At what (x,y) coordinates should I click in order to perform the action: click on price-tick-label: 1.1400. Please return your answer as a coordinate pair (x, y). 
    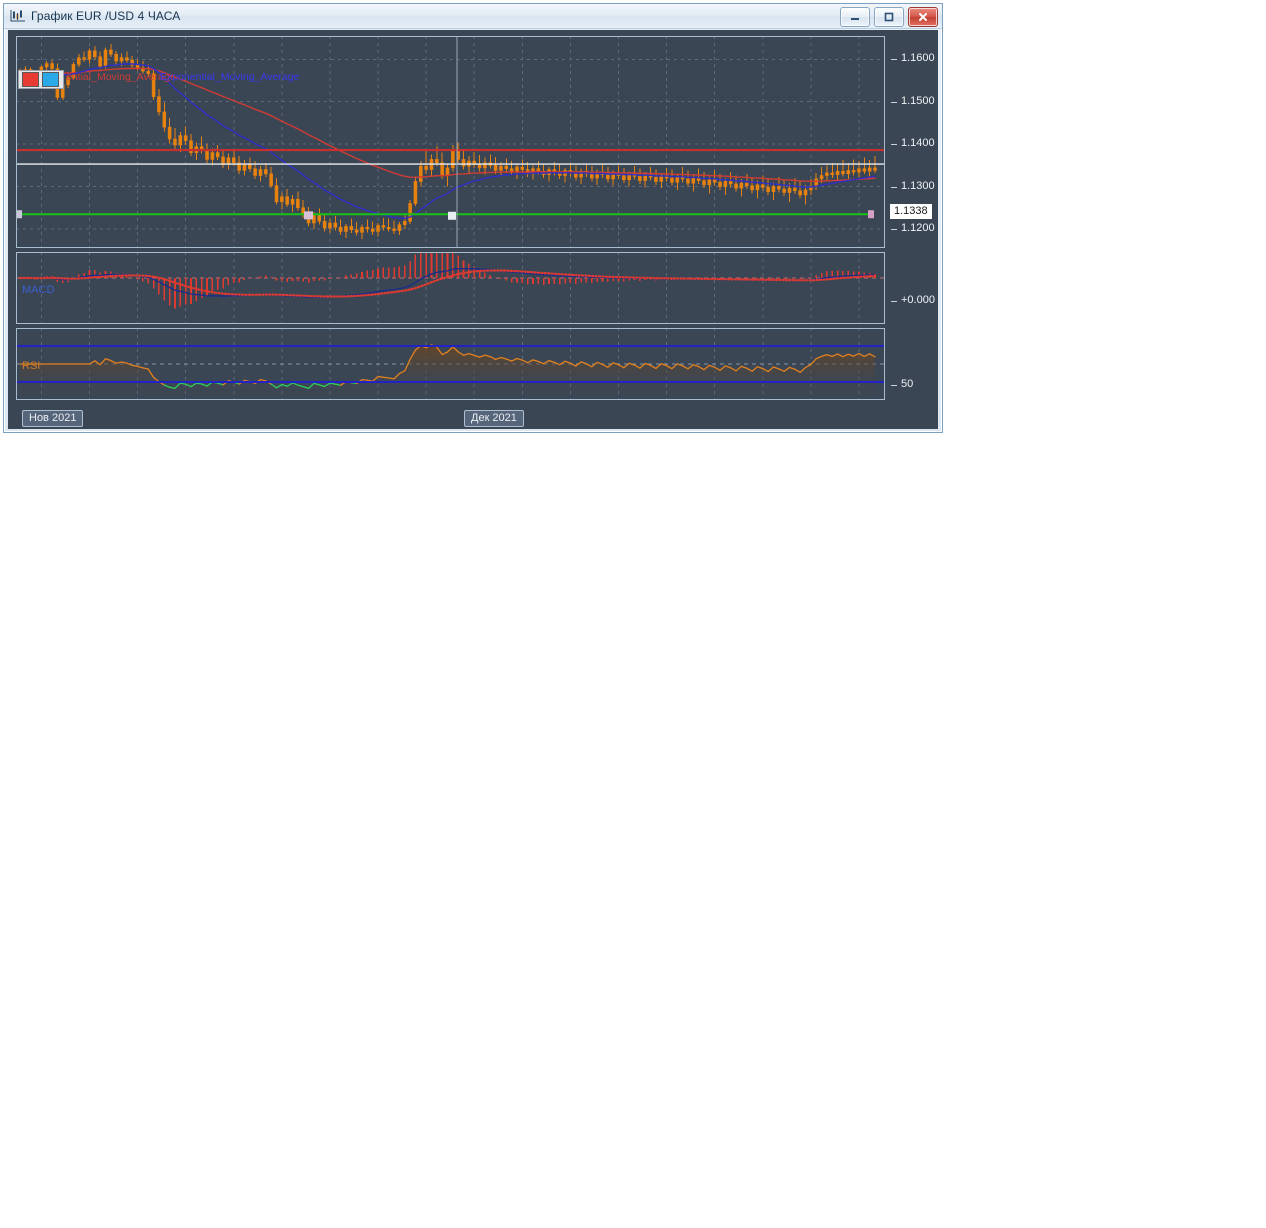
    Looking at the image, I should click on (918, 143).